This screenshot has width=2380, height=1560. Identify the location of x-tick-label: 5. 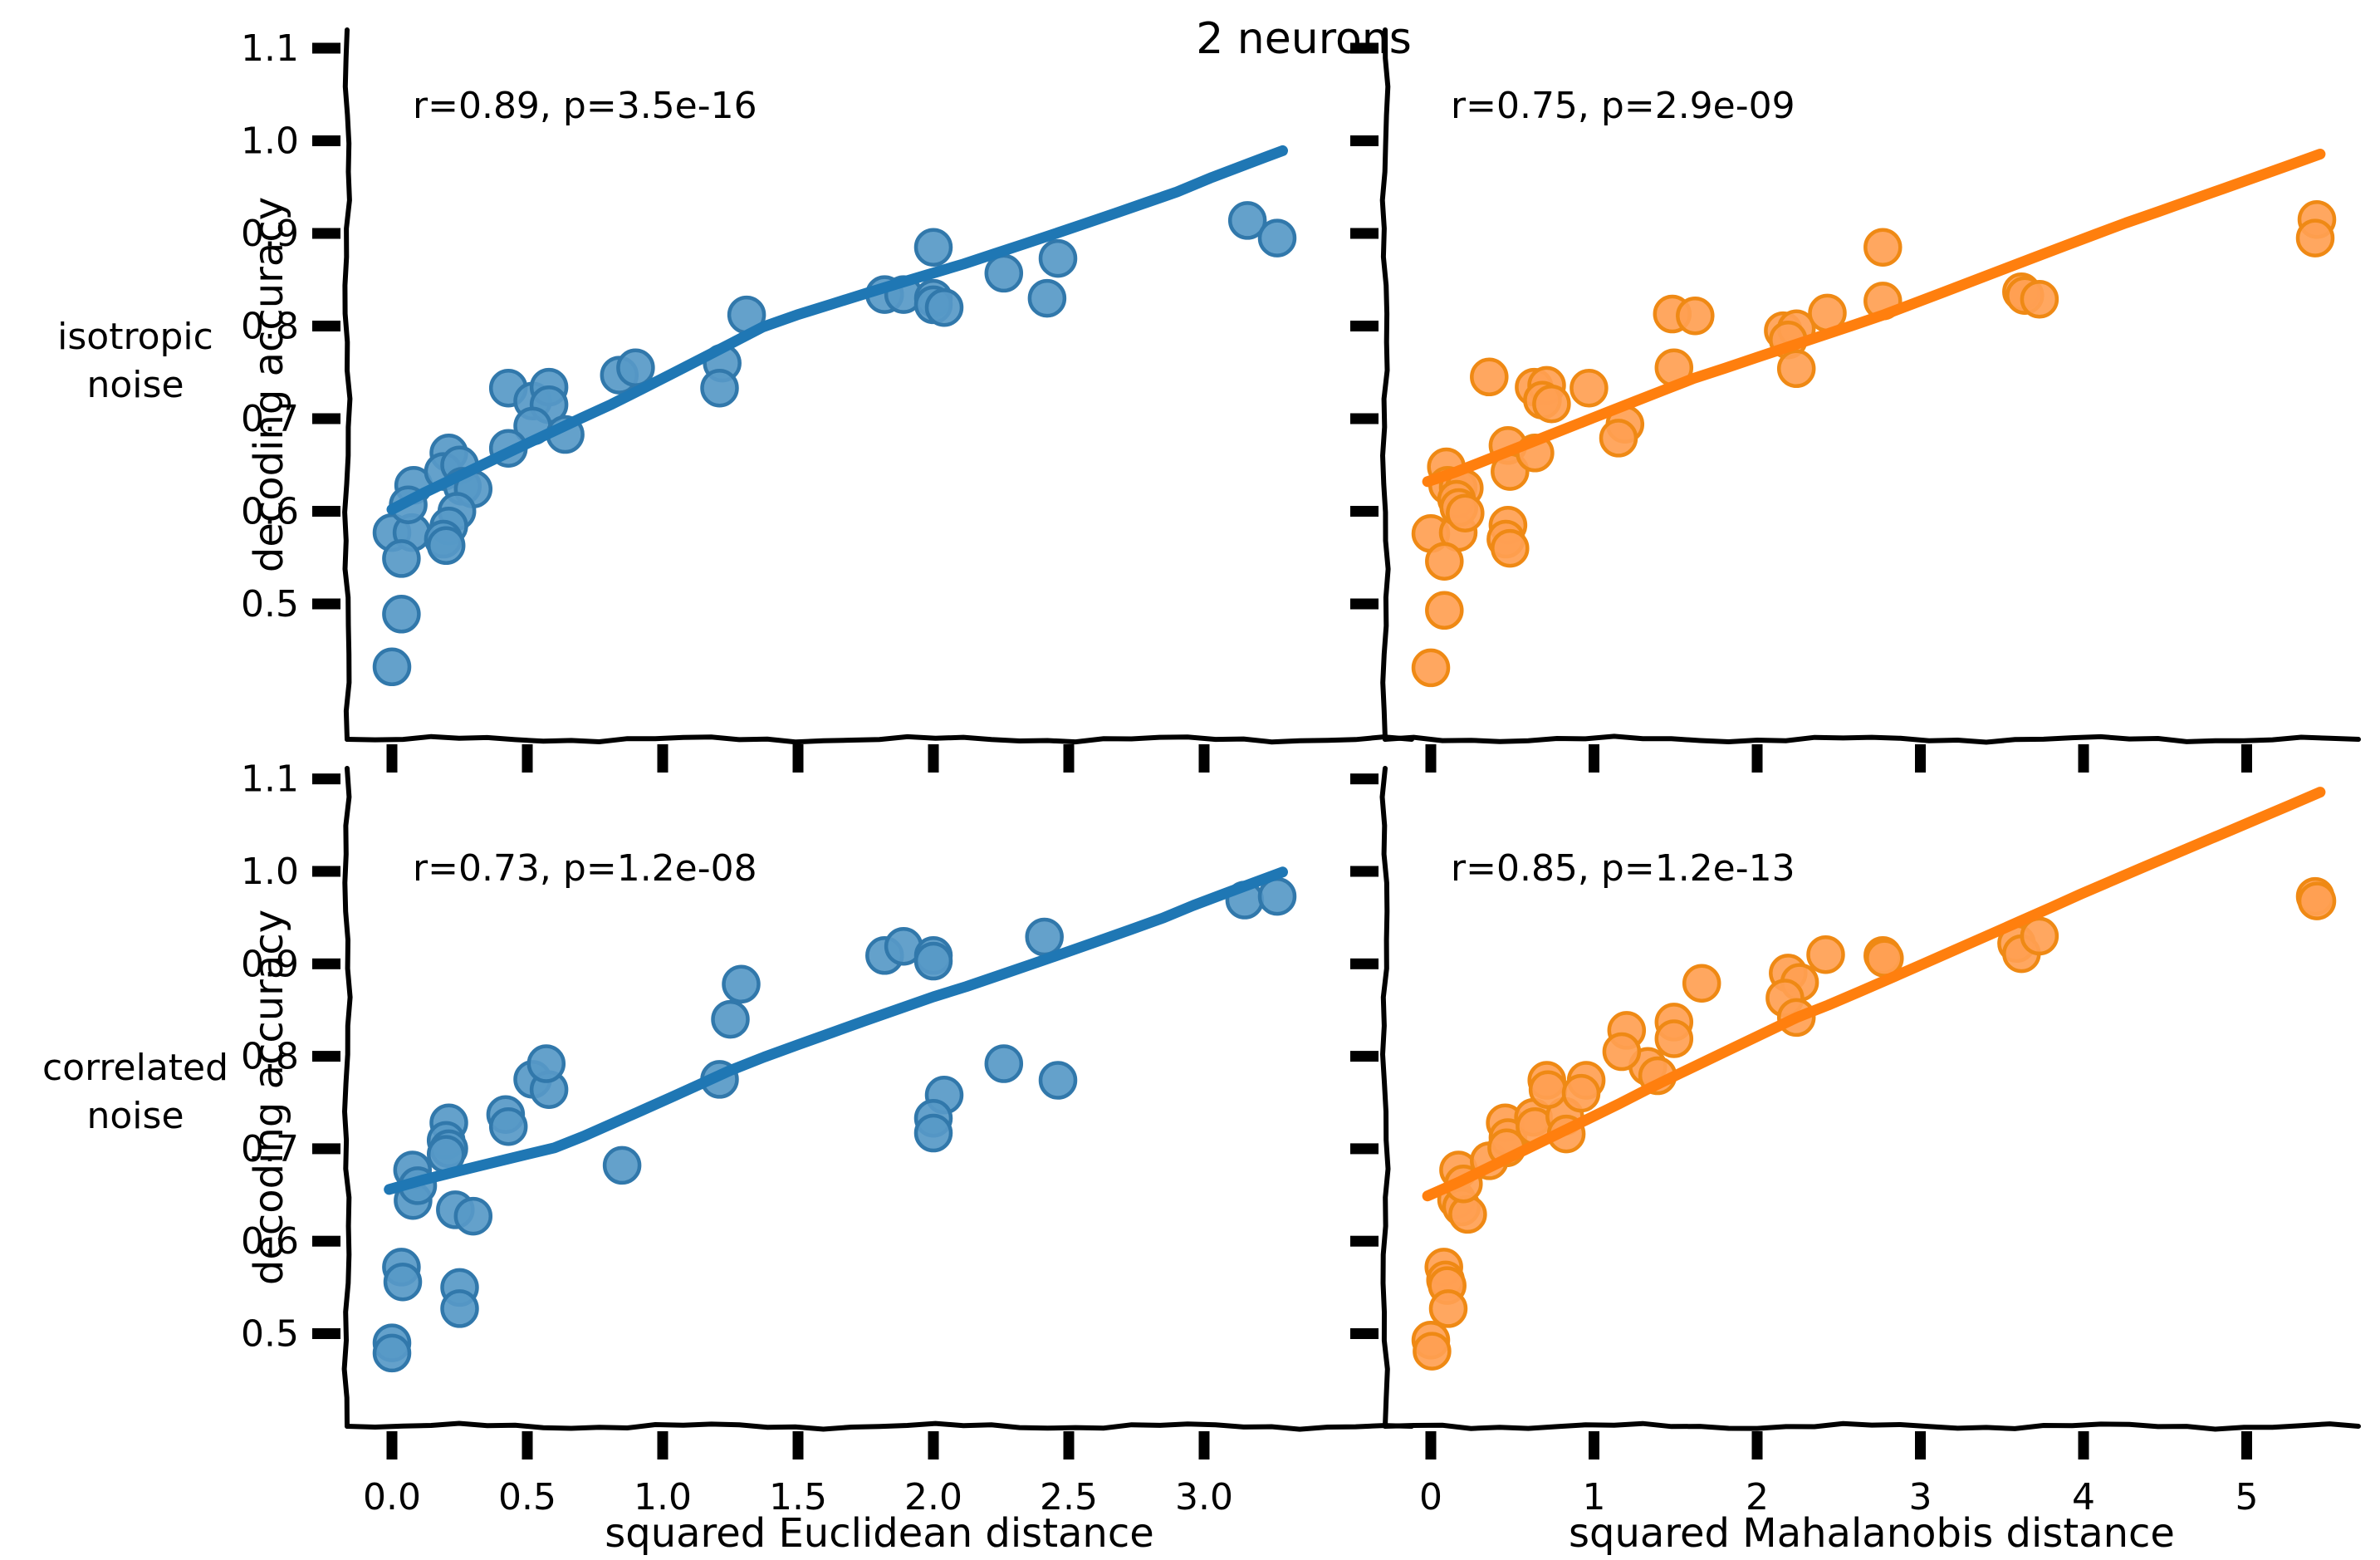
(2247, 1497).